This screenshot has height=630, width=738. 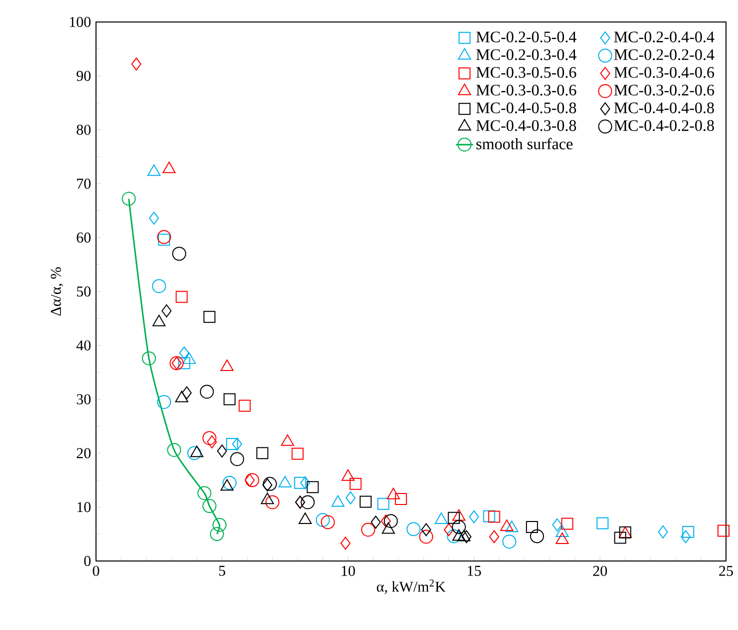 I want to click on x-axis-title: α, kW/m$^{2}$K, so click(x=411, y=587).